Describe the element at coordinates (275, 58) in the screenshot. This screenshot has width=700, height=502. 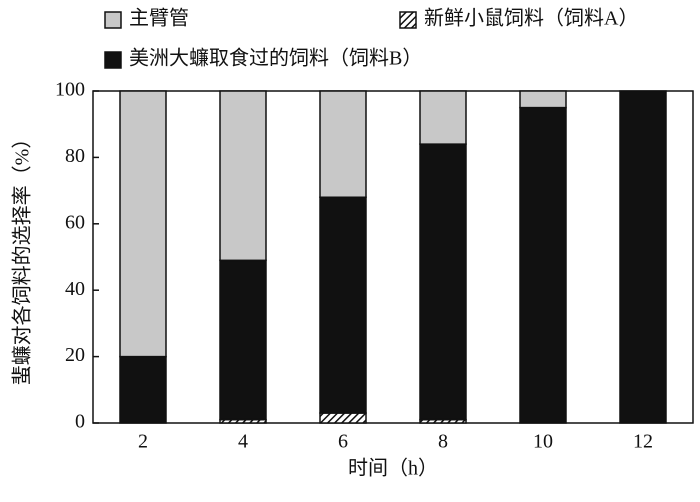
I see `legend-label: 美洲大蠊取食过的饲料（饲料B）` at that location.